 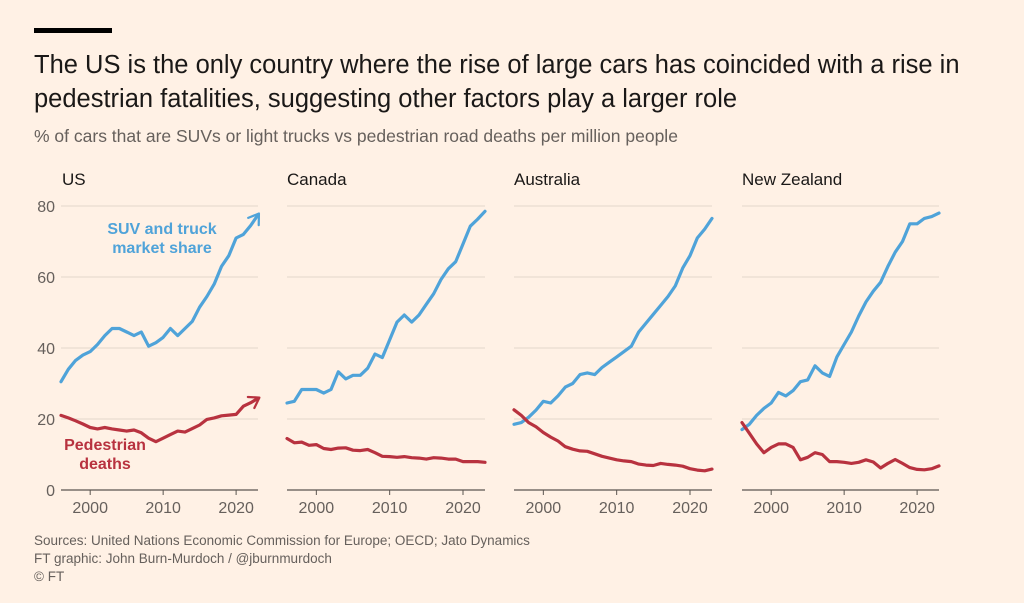 I want to click on x-tick-label-new-zealand-2010: 2010, so click(x=844, y=508).